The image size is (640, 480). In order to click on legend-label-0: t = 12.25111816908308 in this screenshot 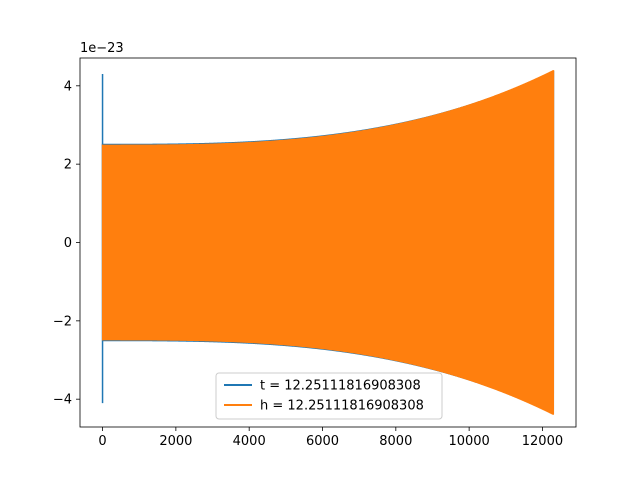, I will do `click(340, 386)`.